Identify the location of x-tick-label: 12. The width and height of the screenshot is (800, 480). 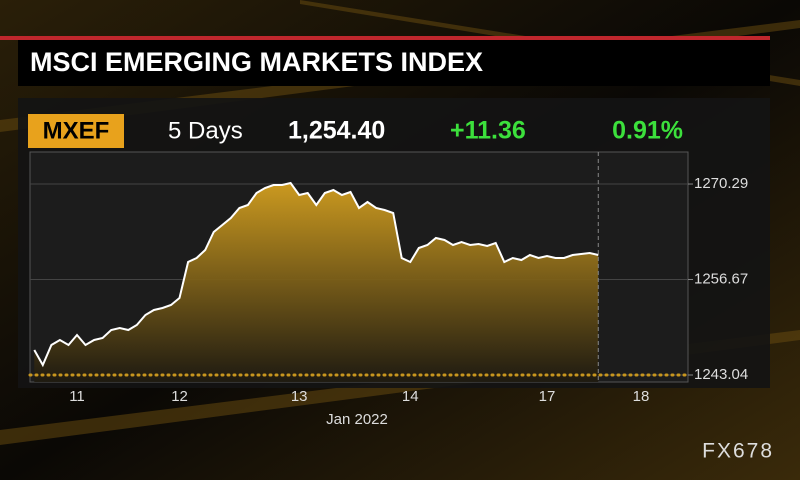
(179, 396).